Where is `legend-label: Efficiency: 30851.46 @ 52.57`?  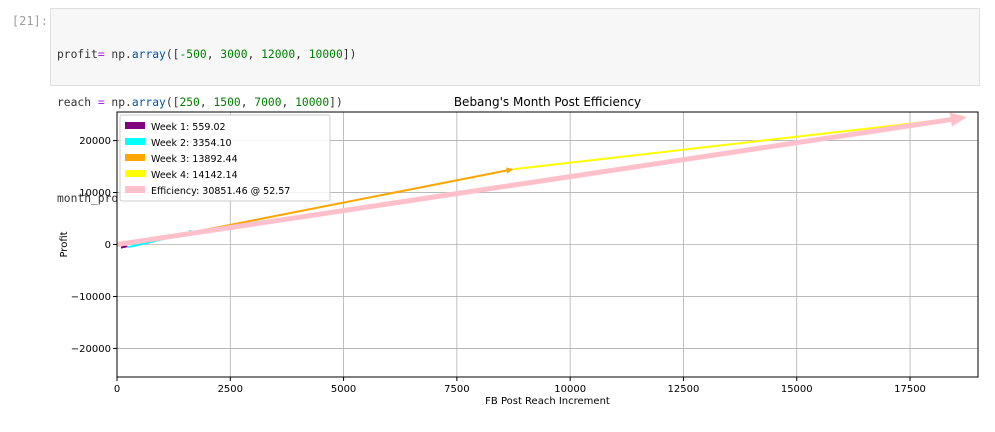
legend-label: Efficiency: 30851.46 @ 52.57 is located at coordinates (220, 191).